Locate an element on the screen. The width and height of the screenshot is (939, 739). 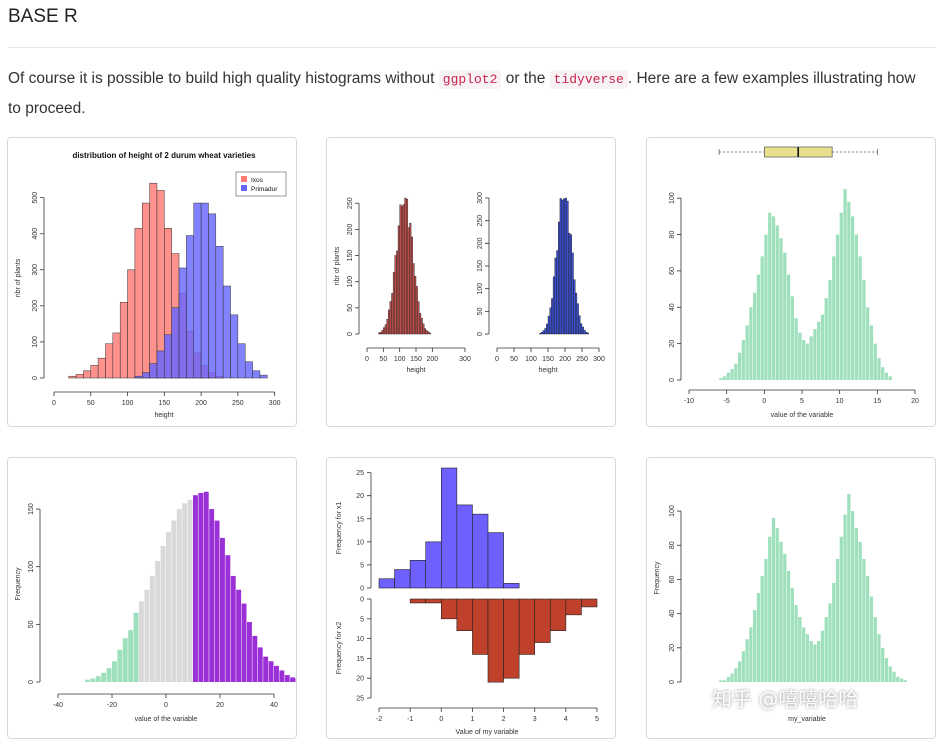
y-tick-label: 0 is located at coordinates (35, 378).